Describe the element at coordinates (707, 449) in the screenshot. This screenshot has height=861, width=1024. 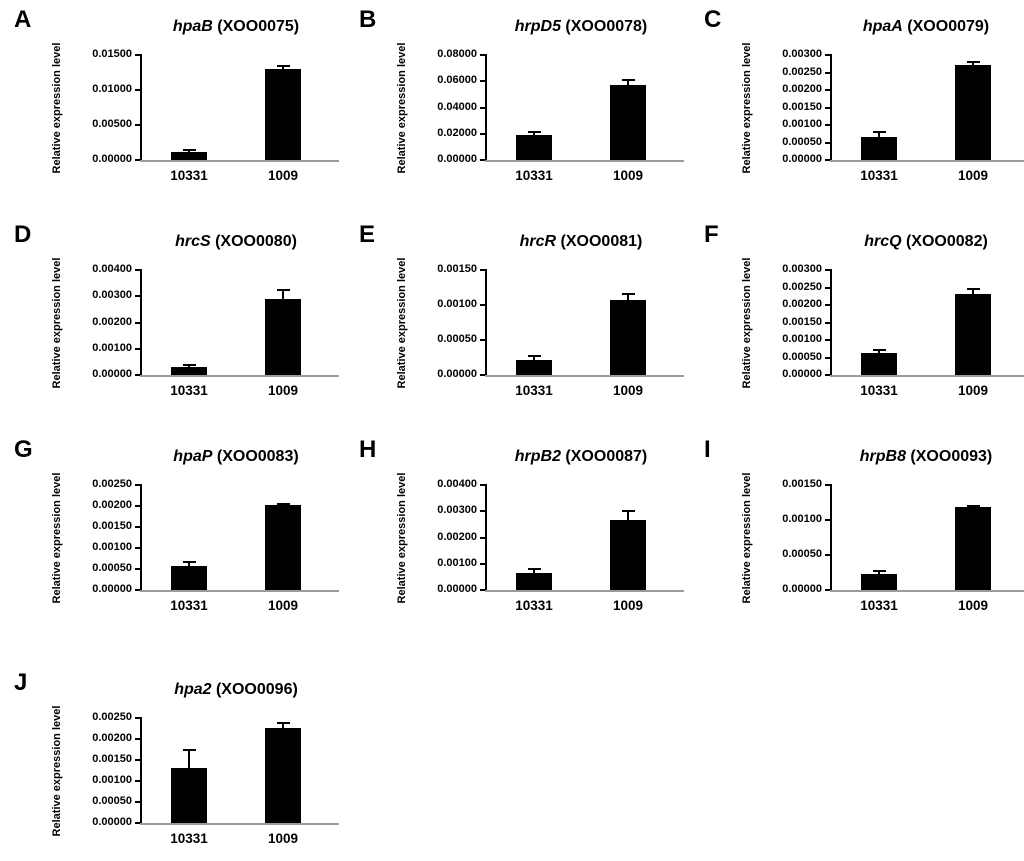
I see `panel-letter: I` at that location.